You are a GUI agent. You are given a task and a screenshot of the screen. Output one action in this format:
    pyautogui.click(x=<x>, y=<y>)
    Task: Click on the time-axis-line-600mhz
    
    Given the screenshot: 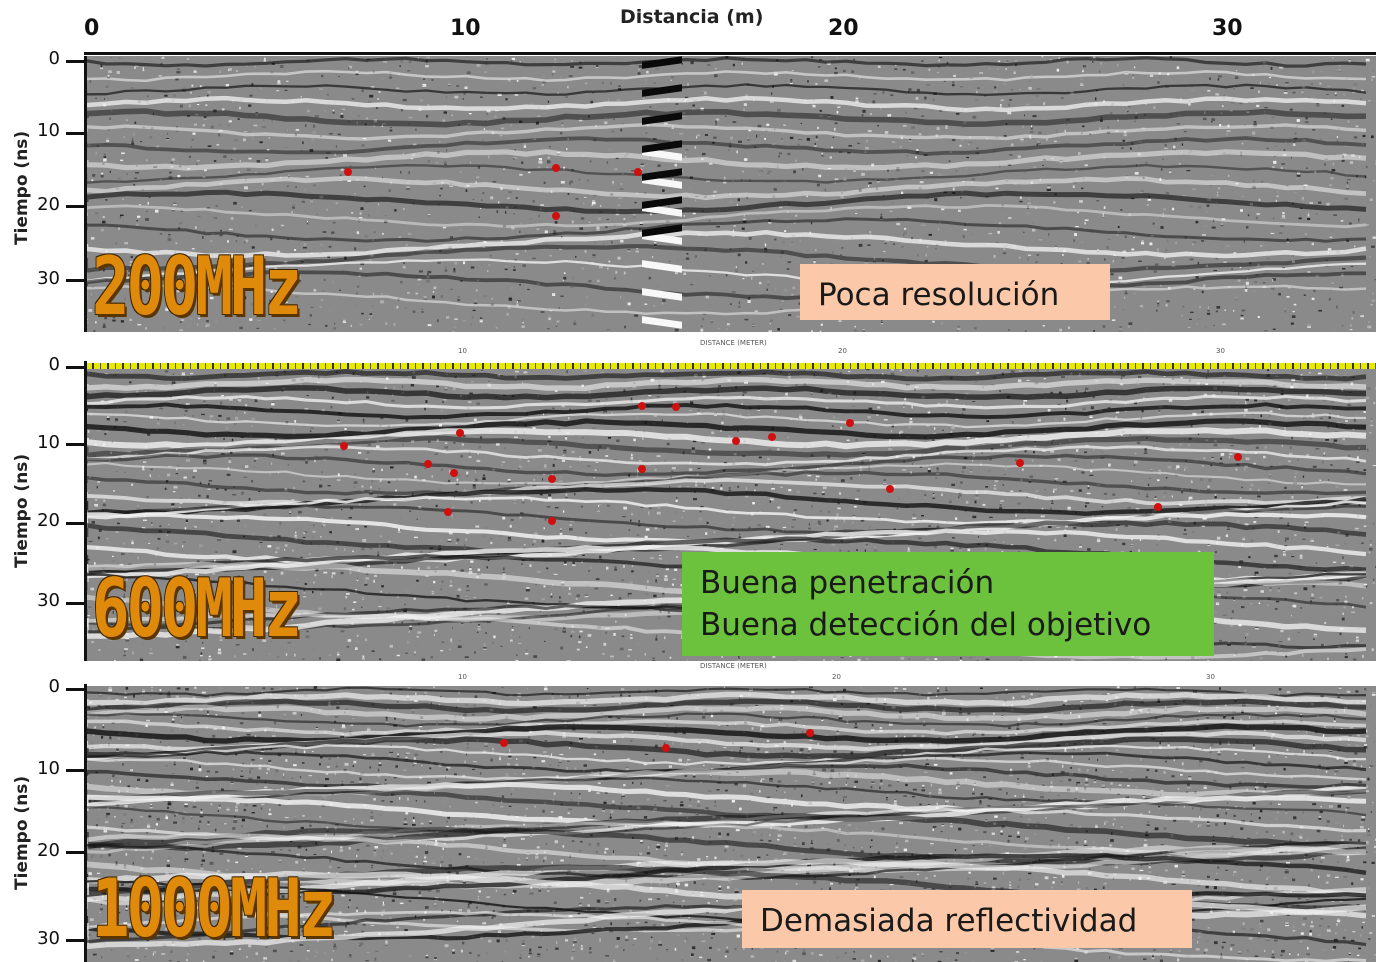 What is the action you would take?
    pyautogui.click(x=85, y=511)
    